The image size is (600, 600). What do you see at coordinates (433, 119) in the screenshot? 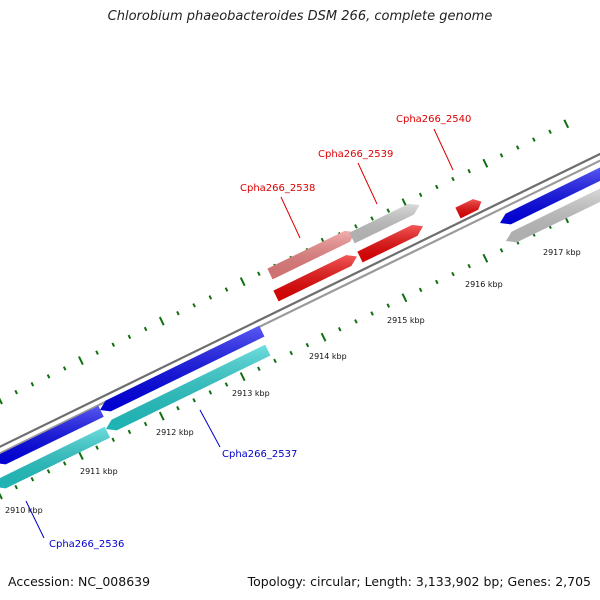
I see `gene-label: Cpha266_2540` at bounding box center [433, 119].